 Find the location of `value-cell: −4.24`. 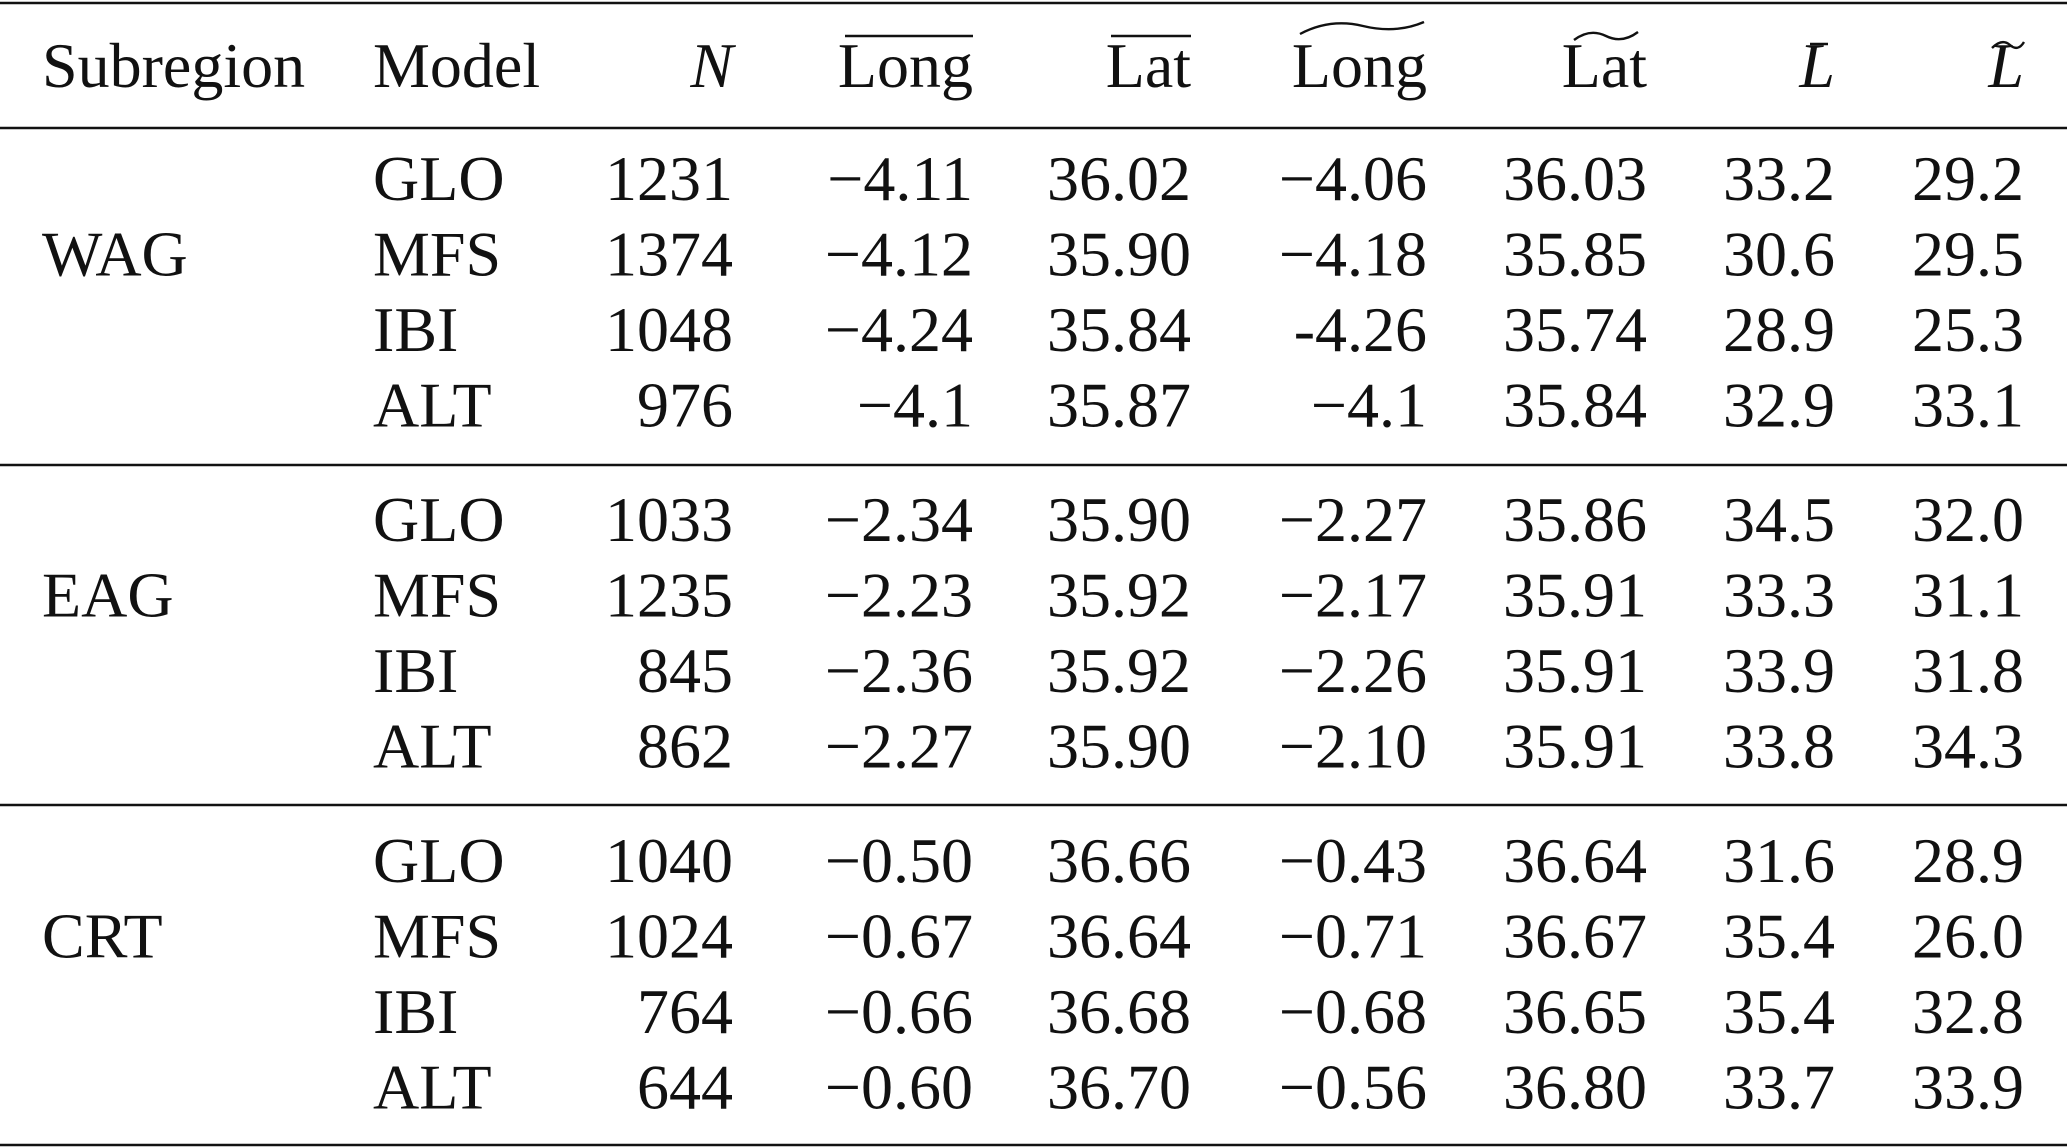

value-cell: −4.24 is located at coordinates (899, 329).